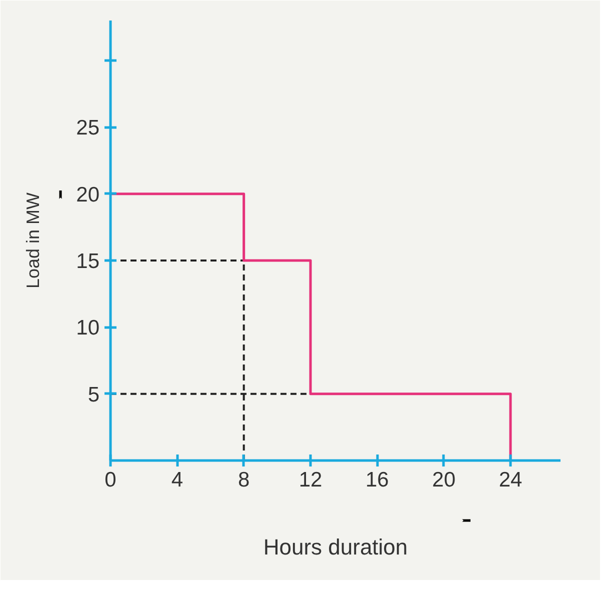 The height and width of the screenshot is (589, 612). I want to click on x-tick-label: 4, so click(177, 480).